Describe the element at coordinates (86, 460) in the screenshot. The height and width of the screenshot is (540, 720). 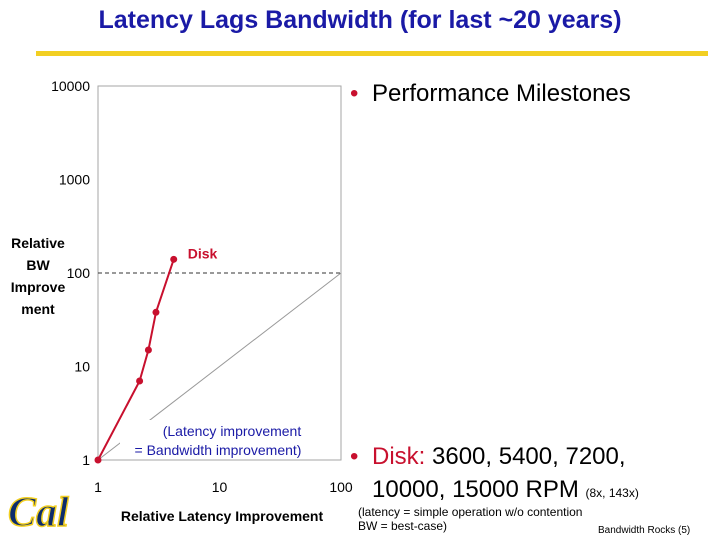
I see `y-tick-label: 1` at that location.